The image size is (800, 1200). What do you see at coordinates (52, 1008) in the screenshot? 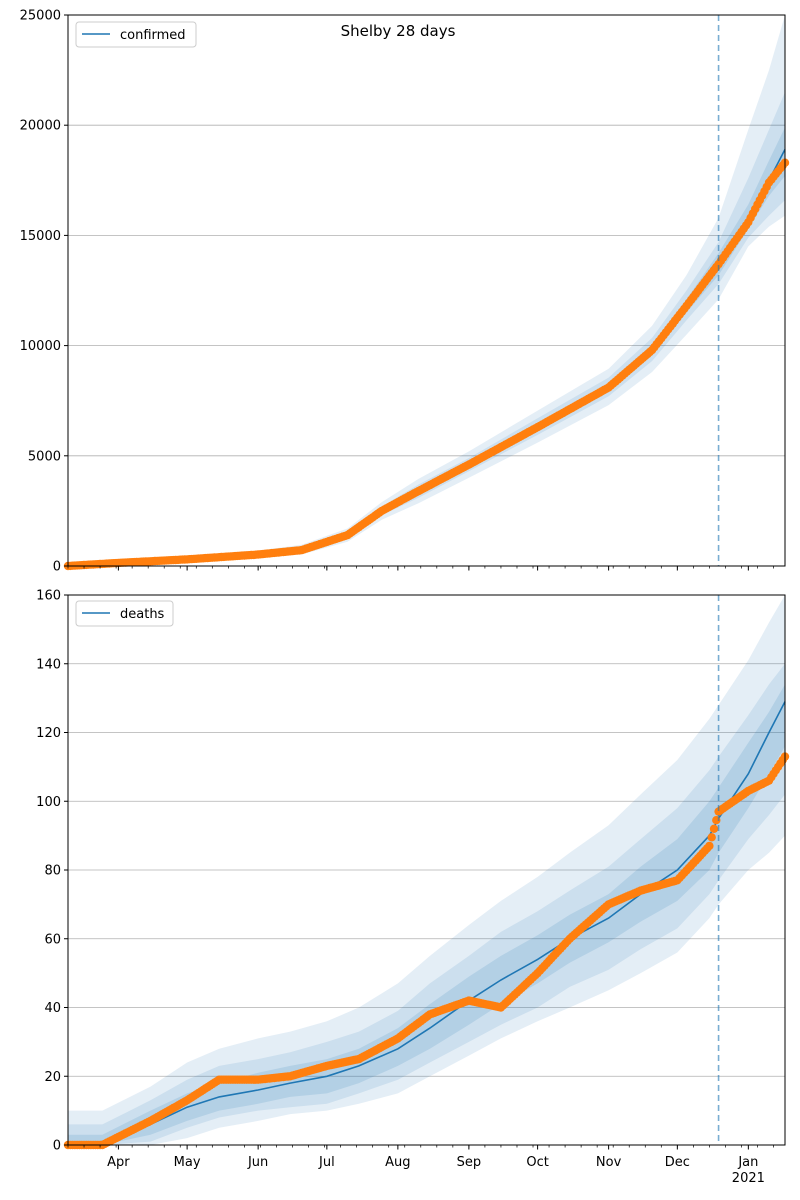
I see `y-tick-label: 40` at bounding box center [52, 1008].